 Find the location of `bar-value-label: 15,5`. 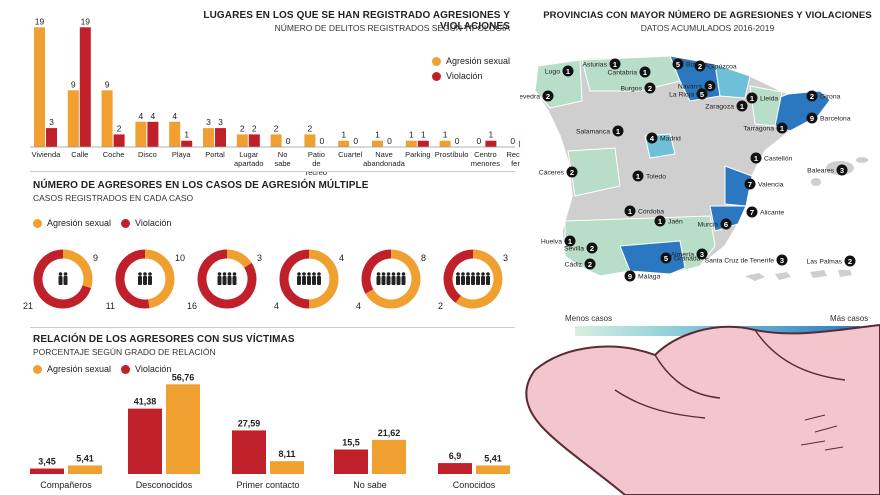

bar-value-label: 15,5 is located at coordinates (351, 443).